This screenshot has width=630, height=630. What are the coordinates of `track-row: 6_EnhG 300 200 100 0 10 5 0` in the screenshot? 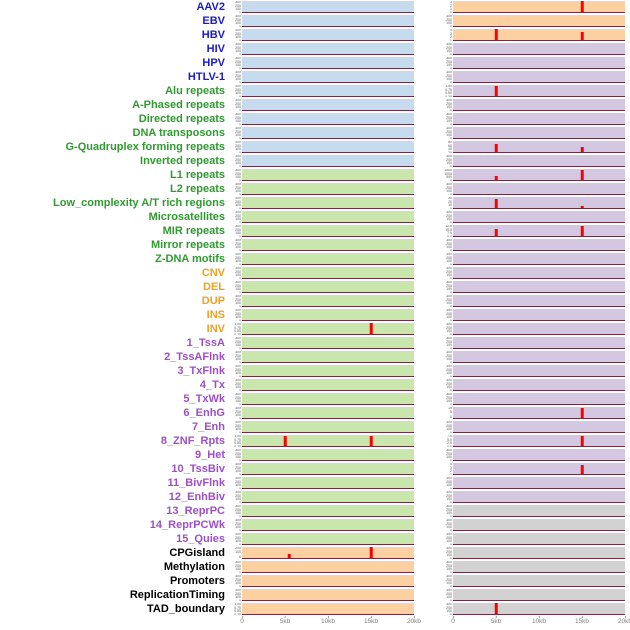 It's located at (315, 413).